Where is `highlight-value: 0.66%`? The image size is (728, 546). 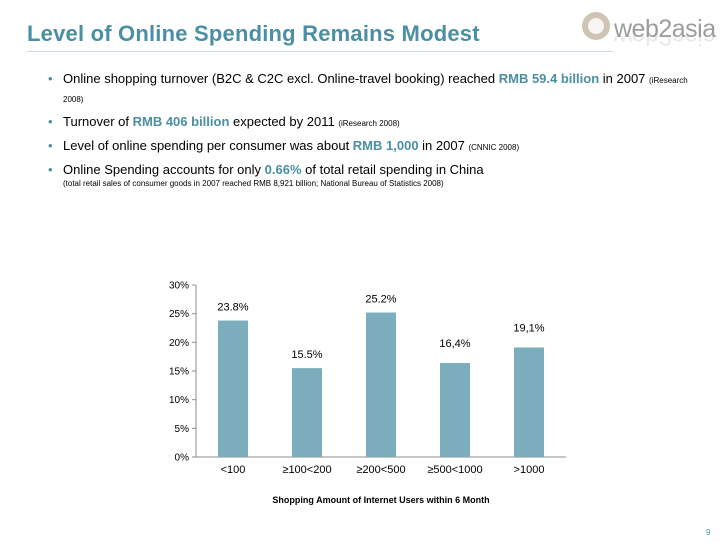 highlight-value: 0.66% is located at coordinates (283, 169).